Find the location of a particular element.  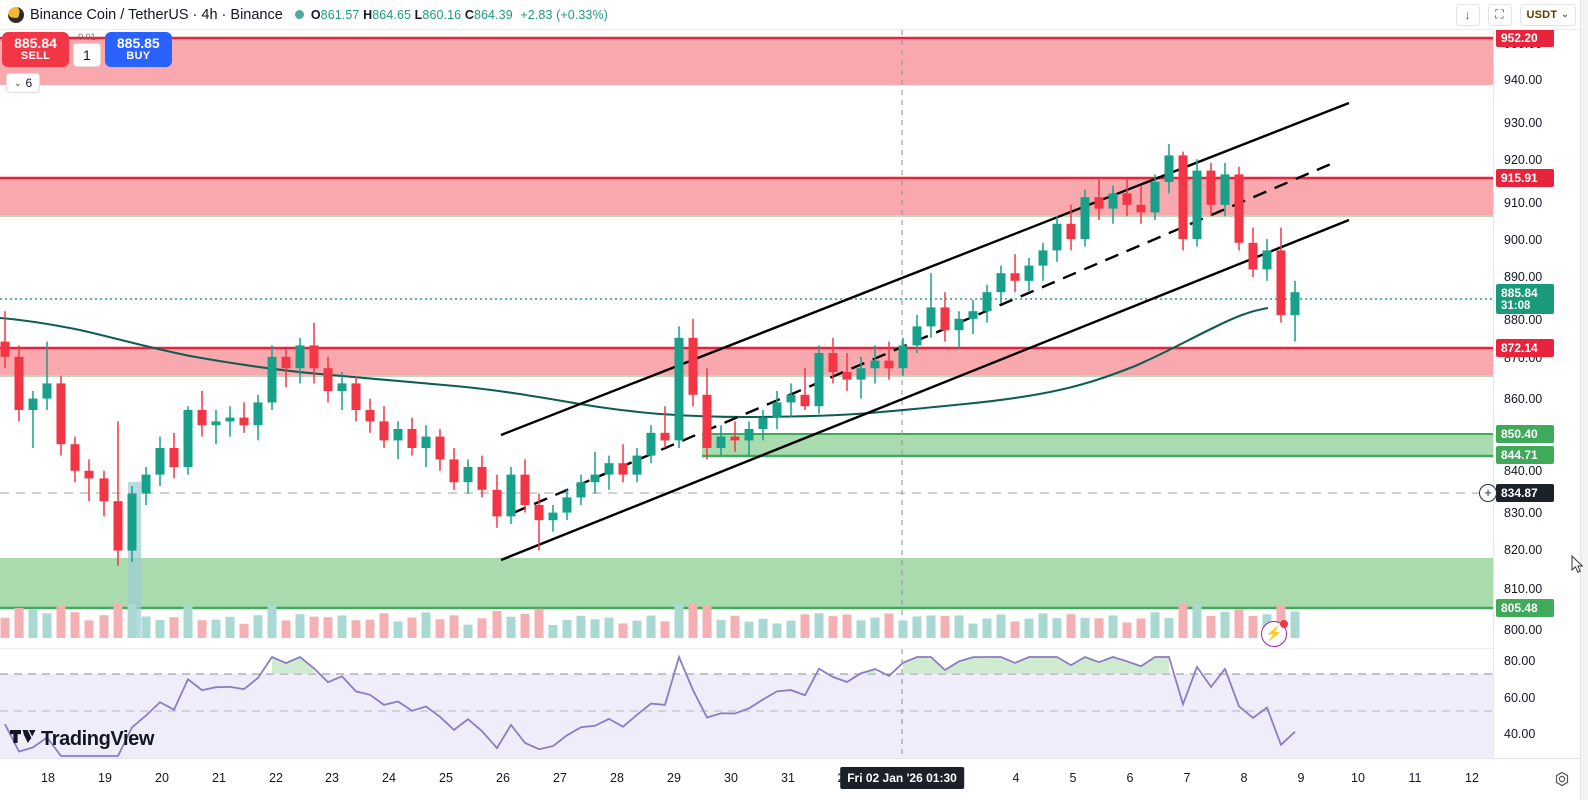

price-level-tag: 805.48 is located at coordinates (1525, 608).